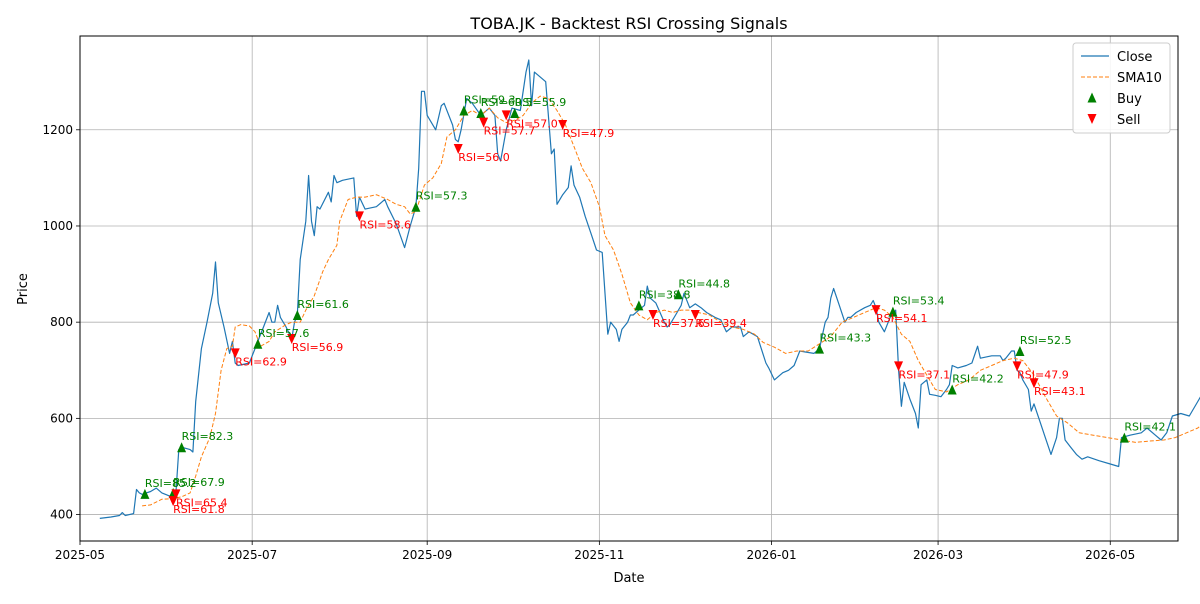 The height and width of the screenshot is (604, 1200). I want to click on buy-rsi-label: RSI=57.6, so click(284, 333).